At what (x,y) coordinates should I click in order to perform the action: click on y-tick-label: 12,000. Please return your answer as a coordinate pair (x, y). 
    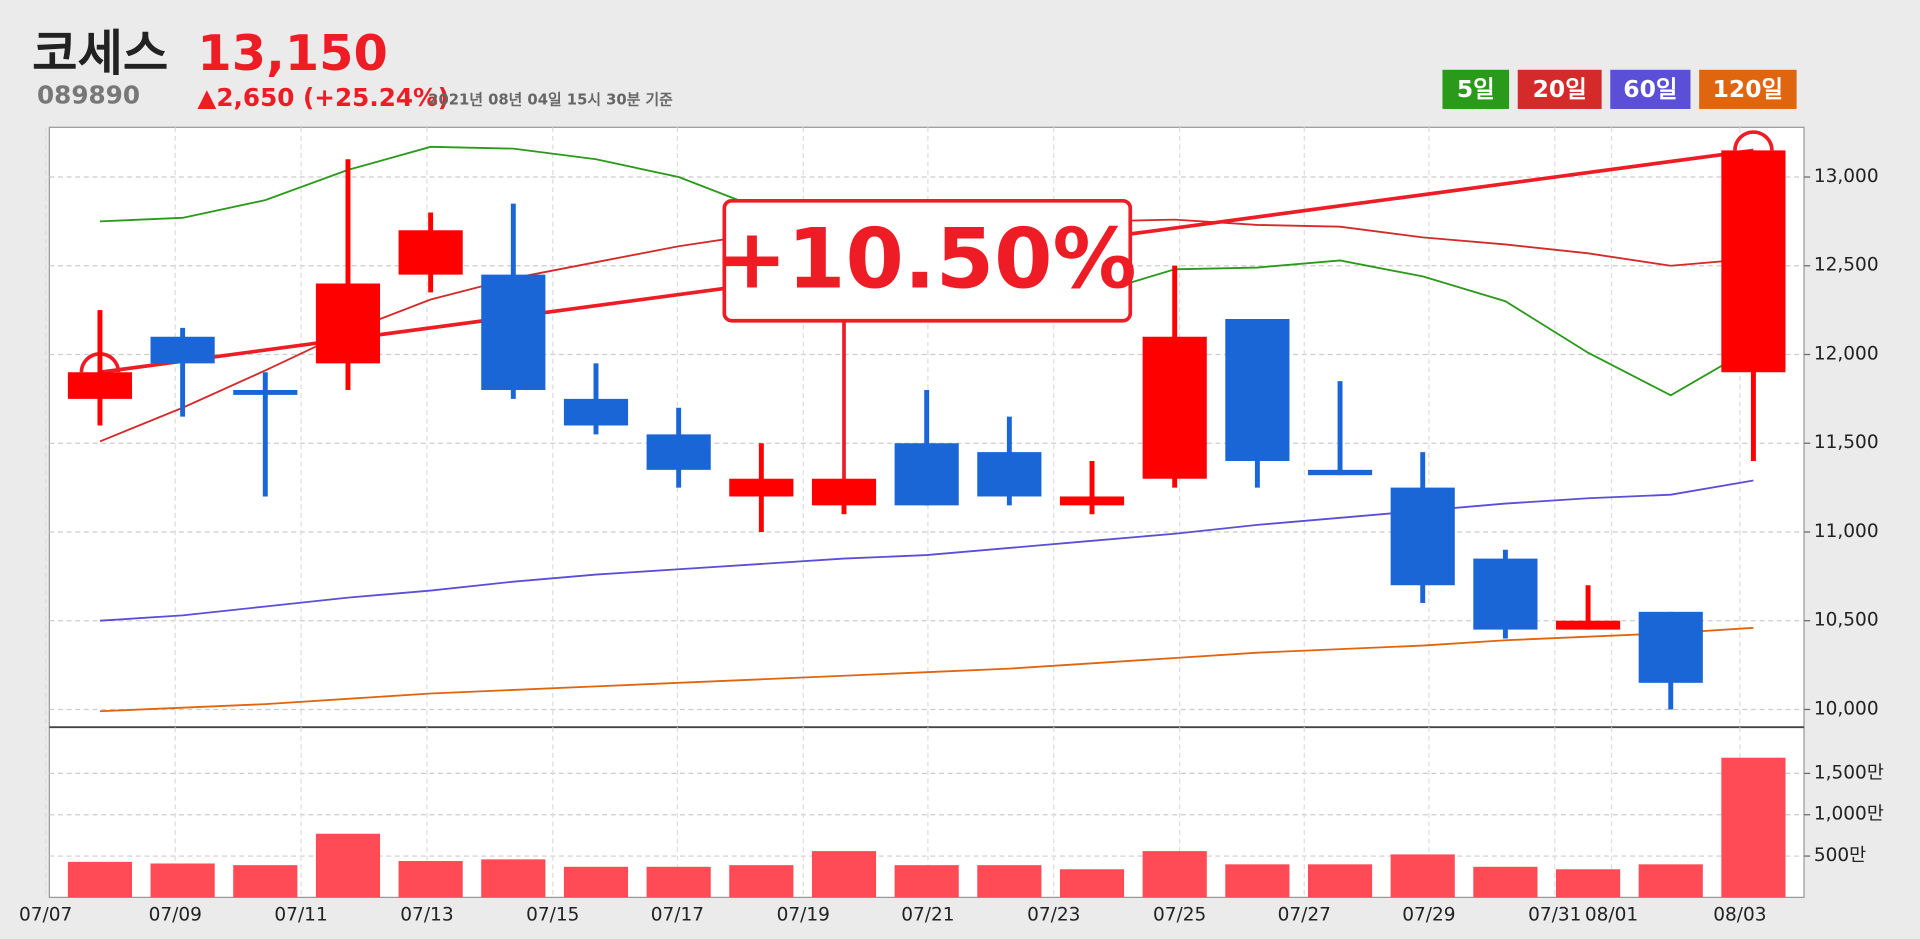
    Looking at the image, I should click on (1846, 354).